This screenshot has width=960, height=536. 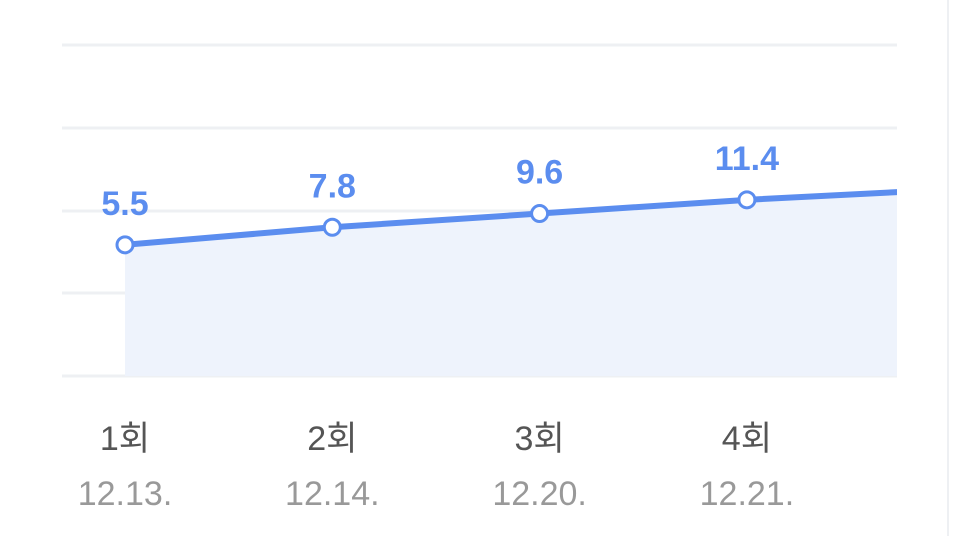 I want to click on x-tick-label: 3회, so click(x=539, y=439).